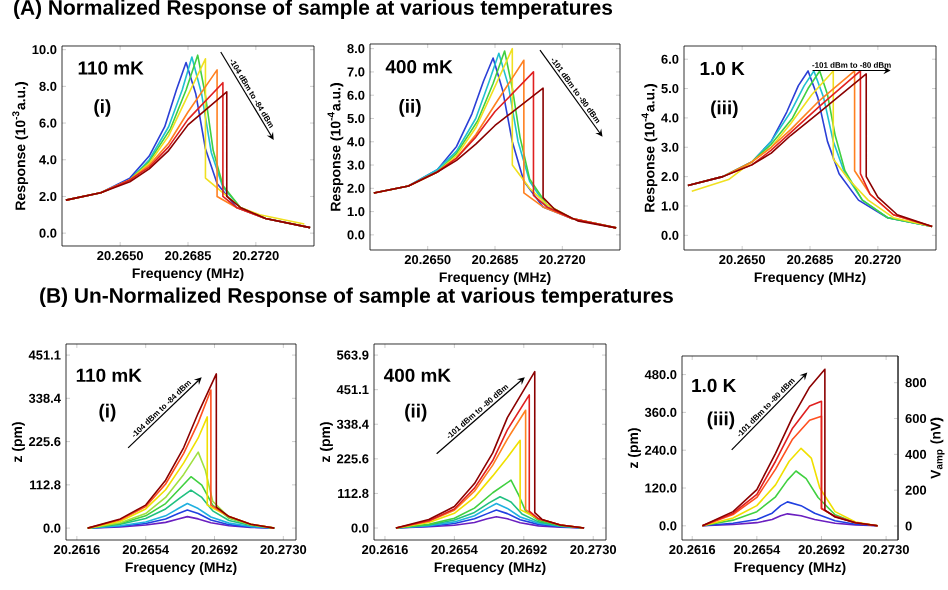 Image resolution: width=948 pixels, height=590 pixels. I want to click on text: (B) Un-Normalized Response of sample at various temperatures, so click(356, 297).